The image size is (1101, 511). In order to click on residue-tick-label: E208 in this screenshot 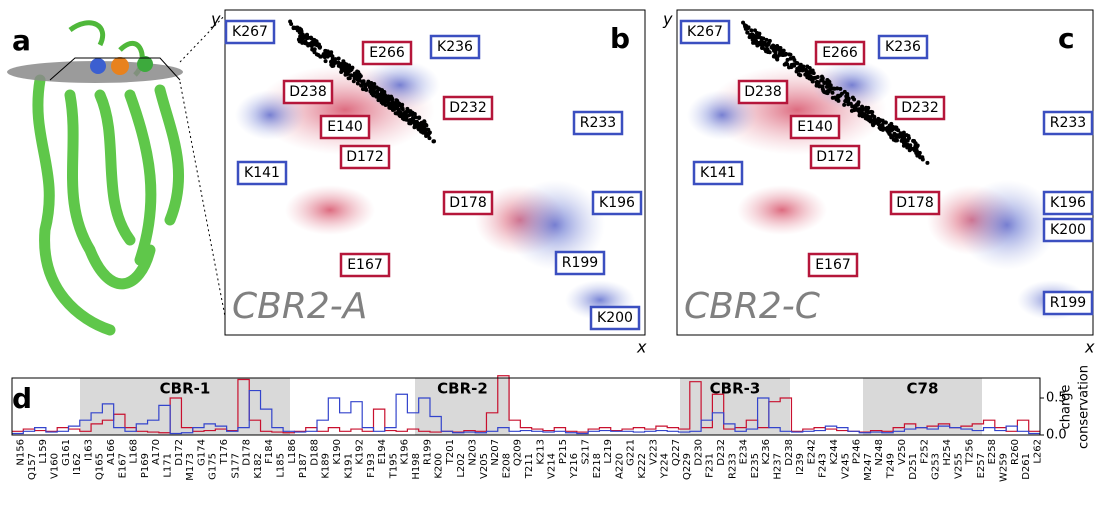, I will do `click(506, 465)`.